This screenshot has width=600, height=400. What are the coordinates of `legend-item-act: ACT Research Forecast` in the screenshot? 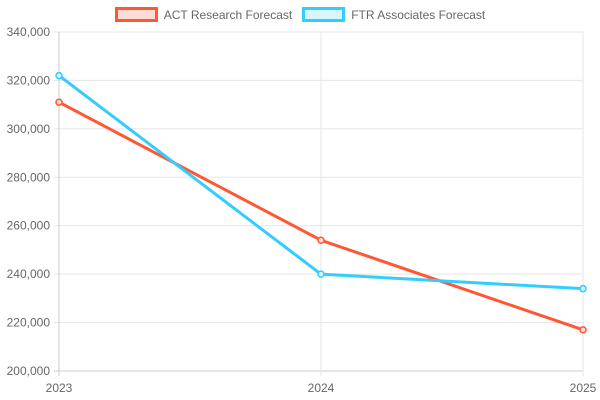 It's located at (203, 14).